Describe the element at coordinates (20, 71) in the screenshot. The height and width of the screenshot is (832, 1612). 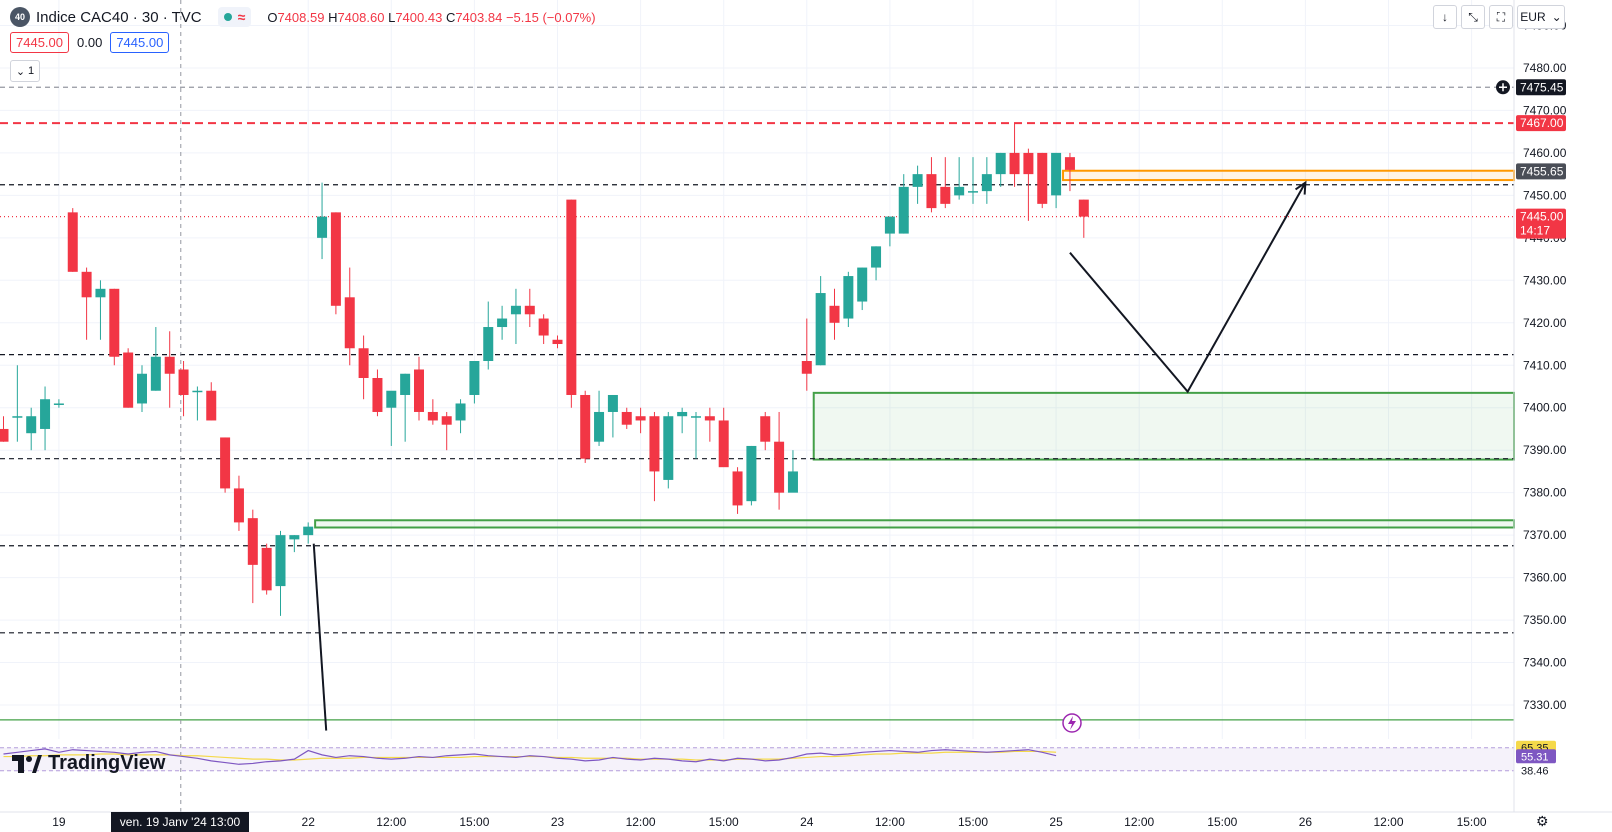
I see `chevron-down-icon: ⌄` at that location.